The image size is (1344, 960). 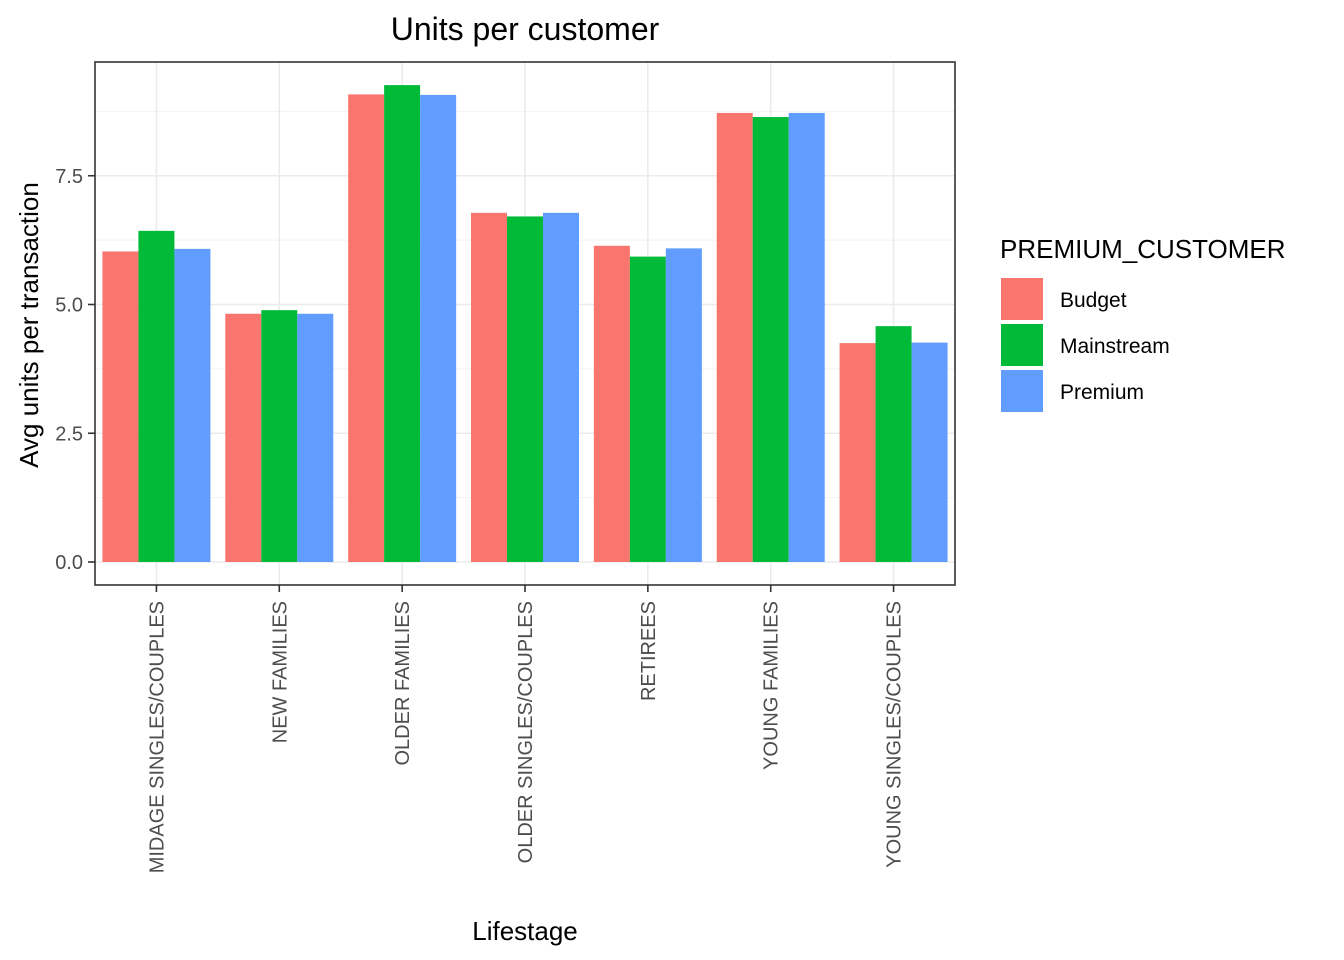 I want to click on x-tick-label: NEW FAMILIES, so click(x=280, y=672).